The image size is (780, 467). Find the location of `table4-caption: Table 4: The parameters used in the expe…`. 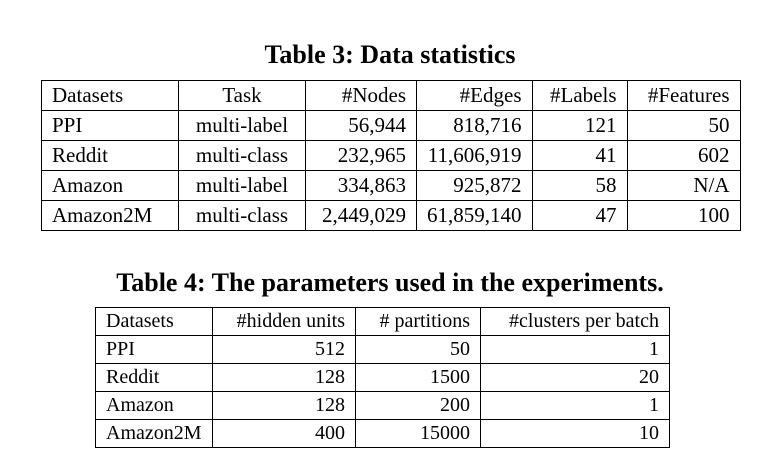

table4-caption: Table 4: The parameters used in the expe… is located at coordinates (390, 282).